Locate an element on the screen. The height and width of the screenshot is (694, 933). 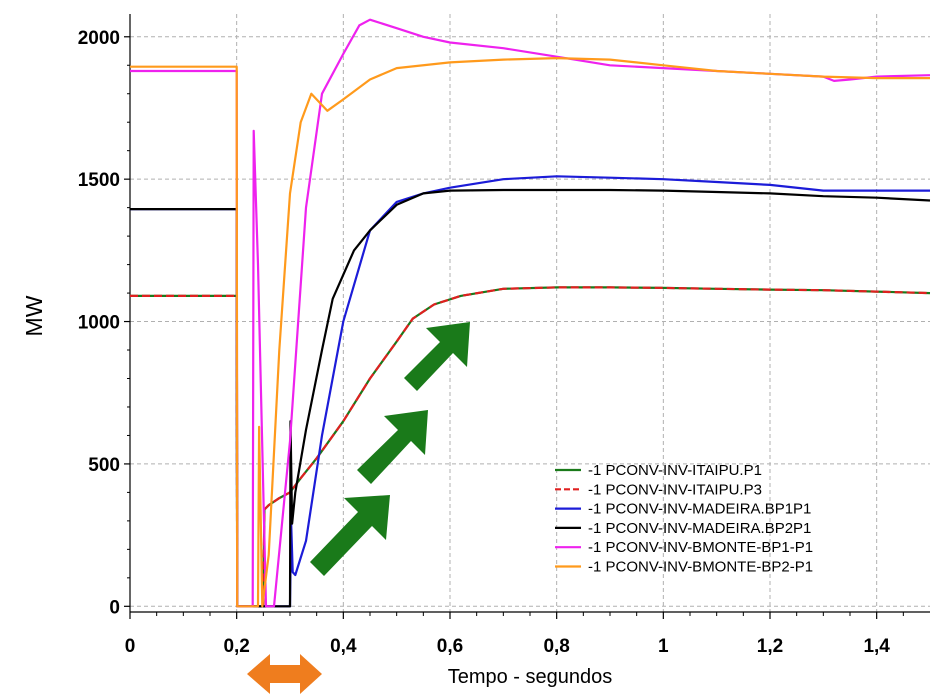
legend-label-3: -1 PCONV-INV-MADEIRA.BP1P1 is located at coordinates (699, 509).